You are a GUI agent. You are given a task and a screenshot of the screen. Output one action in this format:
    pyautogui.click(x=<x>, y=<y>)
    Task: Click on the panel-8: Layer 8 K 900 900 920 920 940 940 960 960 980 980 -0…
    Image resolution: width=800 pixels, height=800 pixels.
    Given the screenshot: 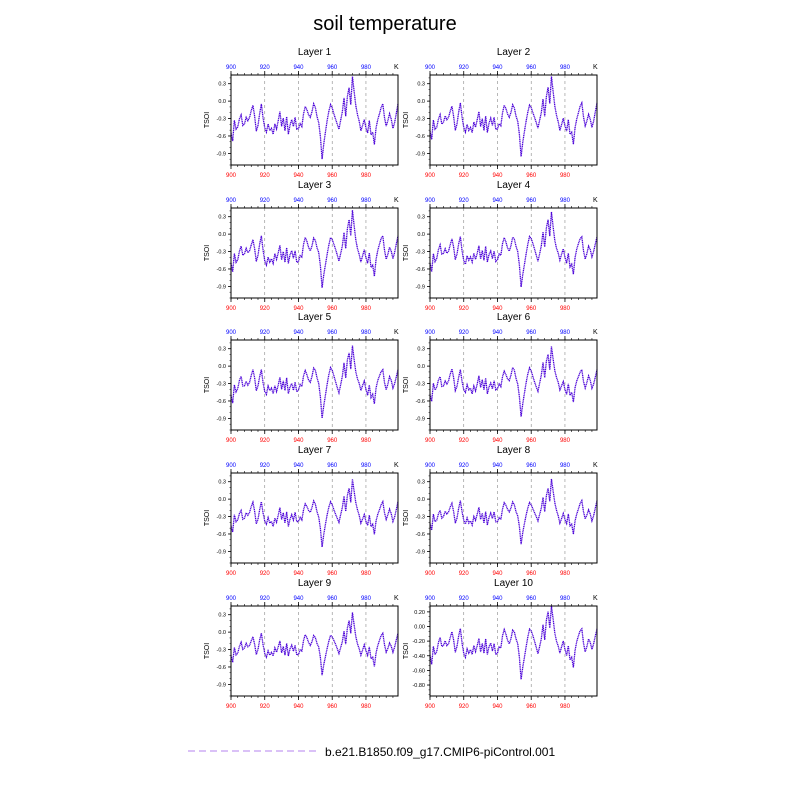 What is the action you would take?
    pyautogui.click(x=500, y=511)
    